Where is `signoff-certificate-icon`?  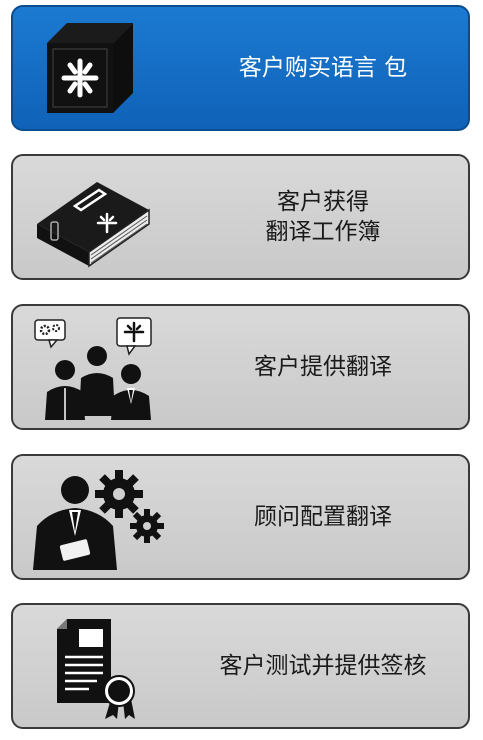 signoff-certificate-icon is located at coordinates (97, 667).